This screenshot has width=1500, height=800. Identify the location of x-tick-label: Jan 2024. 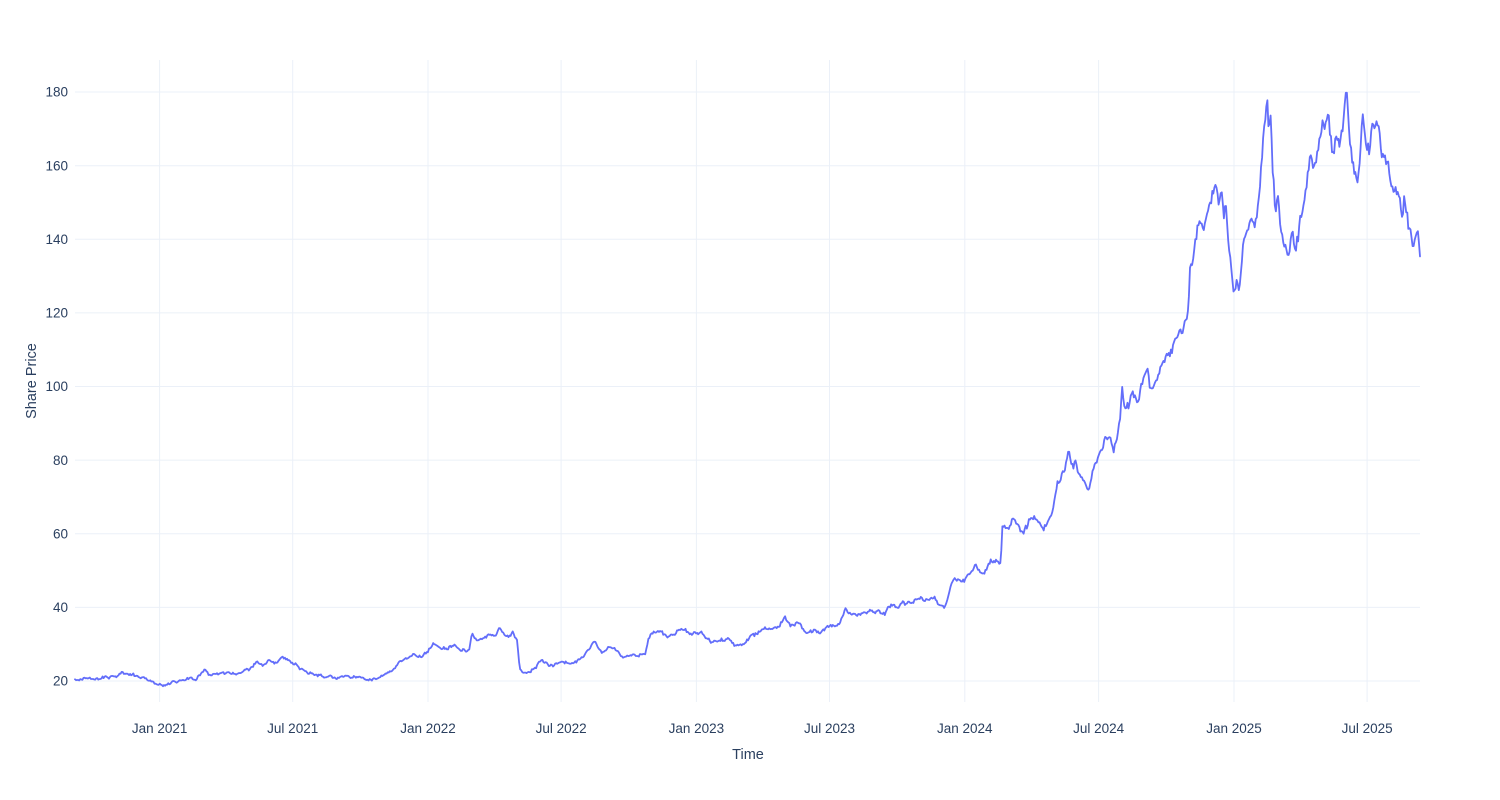
(965, 728).